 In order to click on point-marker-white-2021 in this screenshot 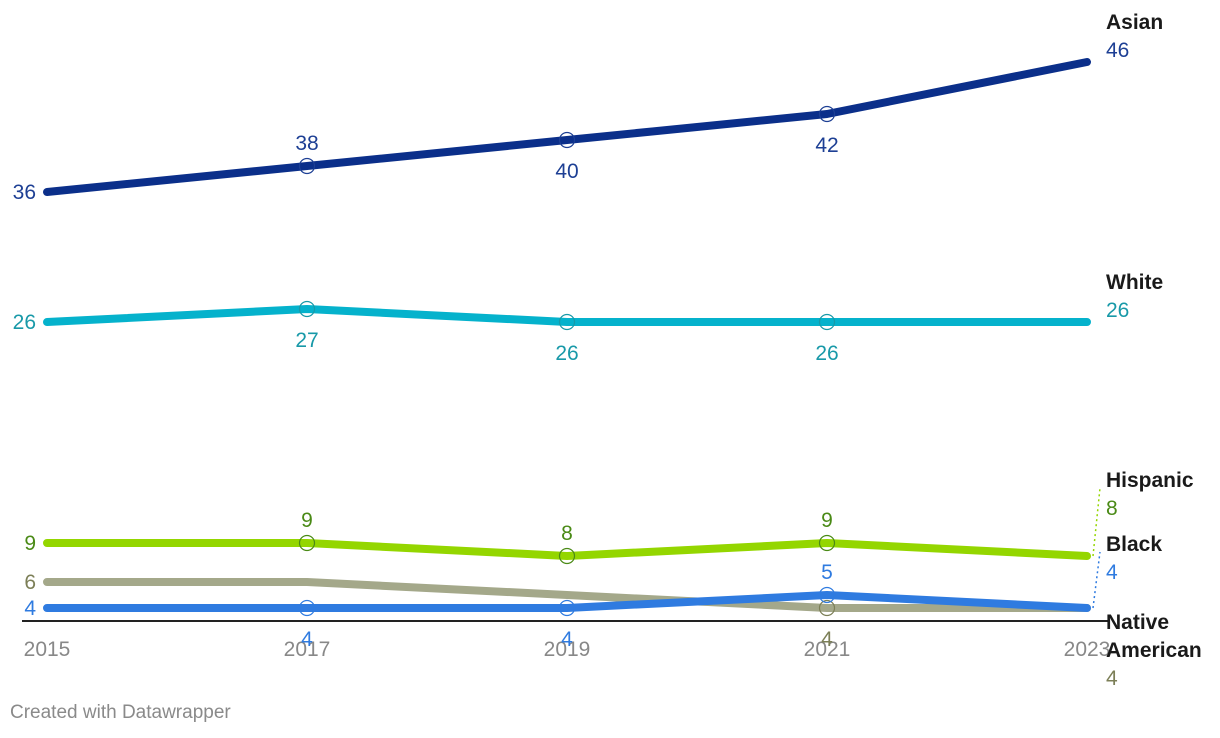, I will do `click(827, 322)`.